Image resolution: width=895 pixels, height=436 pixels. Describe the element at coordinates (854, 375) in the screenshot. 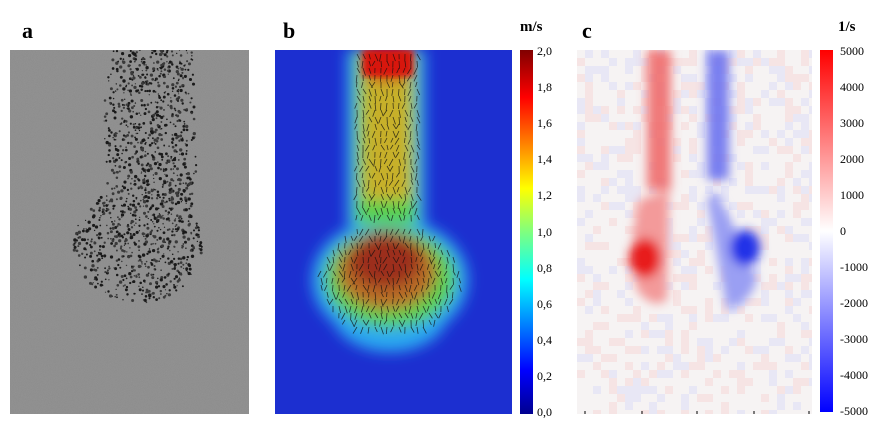

I see `vorticity-colorbar-tick-label: -4000` at that location.